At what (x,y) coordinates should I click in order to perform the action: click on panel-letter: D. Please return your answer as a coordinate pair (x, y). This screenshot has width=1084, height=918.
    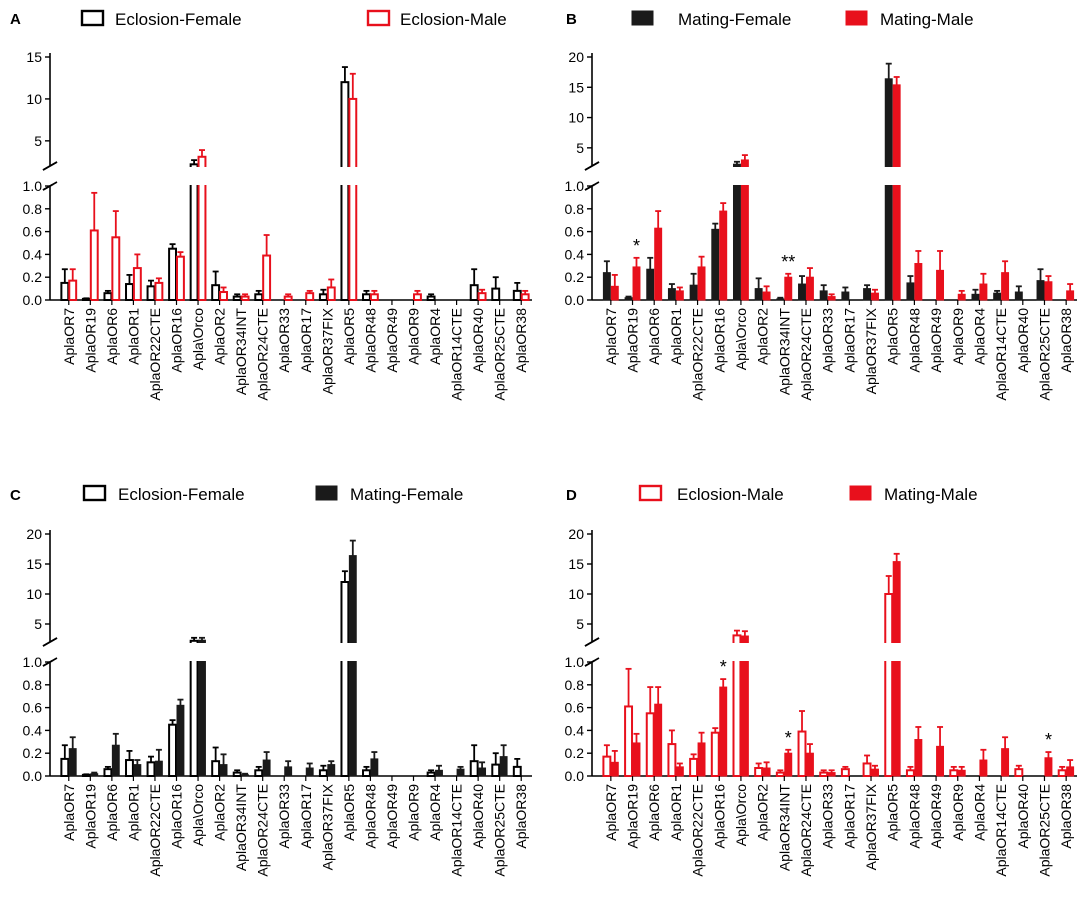
    Looking at the image, I should click on (571, 495).